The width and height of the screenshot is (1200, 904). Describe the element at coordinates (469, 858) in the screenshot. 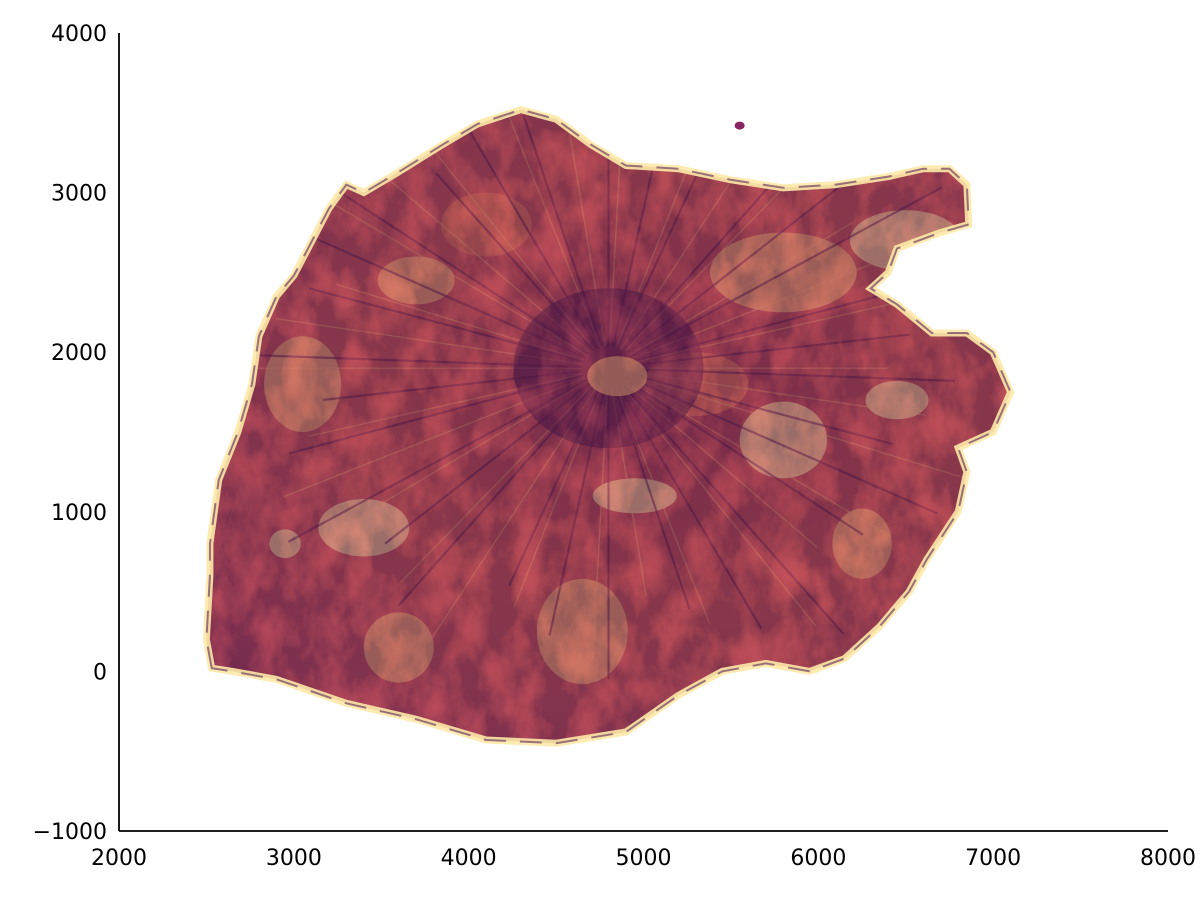

I see `x-tick-label: 4000` at that location.